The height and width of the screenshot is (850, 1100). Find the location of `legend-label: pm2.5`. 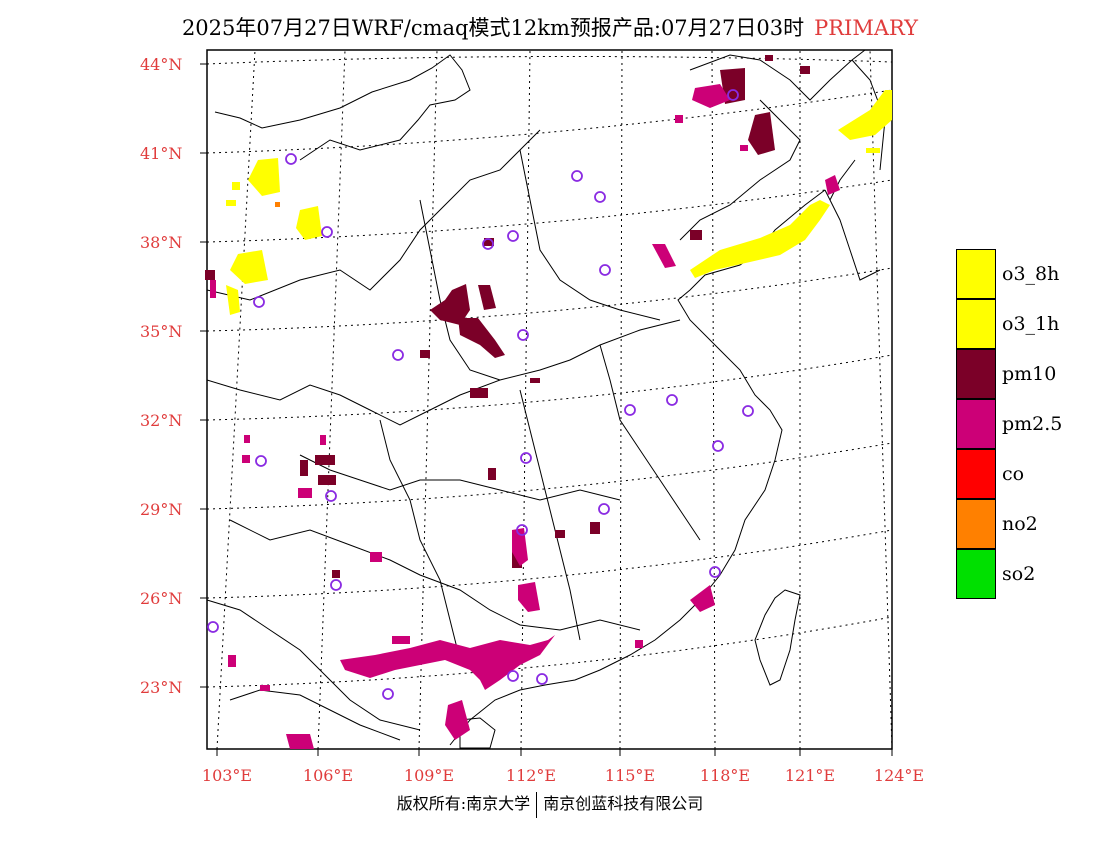

legend-label: pm2.5 is located at coordinates (1032, 424).